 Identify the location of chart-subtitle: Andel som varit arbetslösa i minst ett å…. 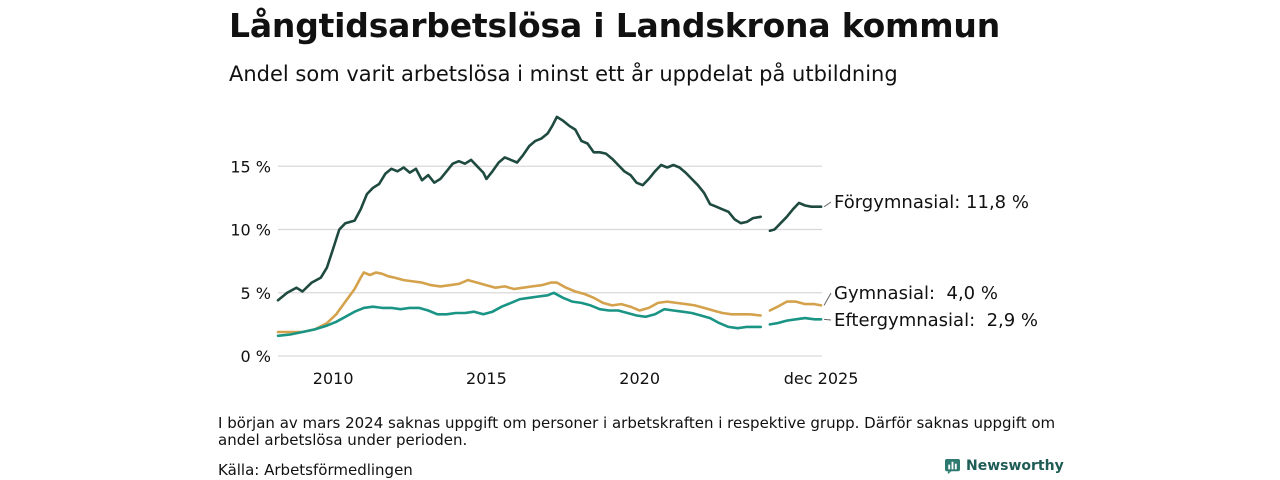
(563, 74).